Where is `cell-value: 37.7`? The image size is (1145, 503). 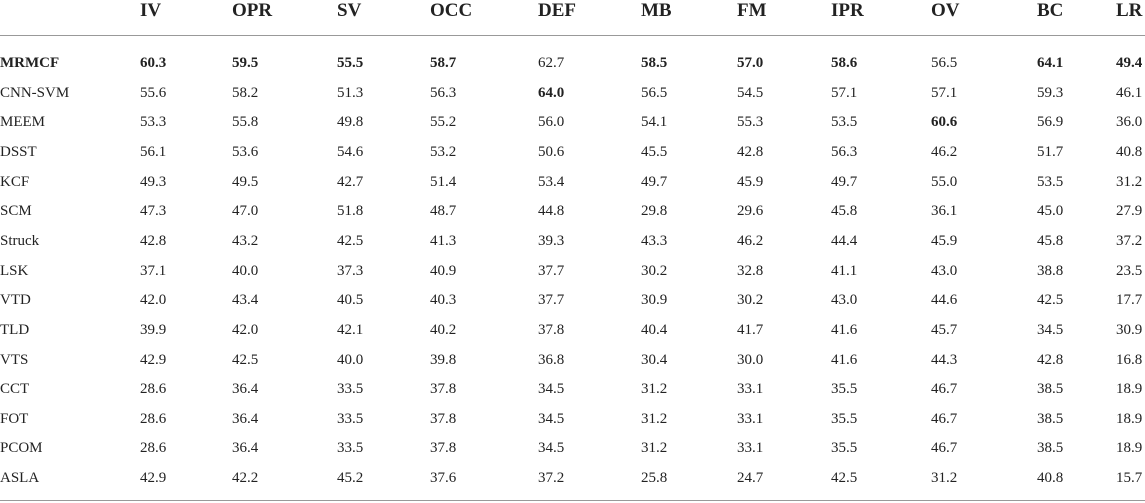 cell-value: 37.7 is located at coordinates (551, 270).